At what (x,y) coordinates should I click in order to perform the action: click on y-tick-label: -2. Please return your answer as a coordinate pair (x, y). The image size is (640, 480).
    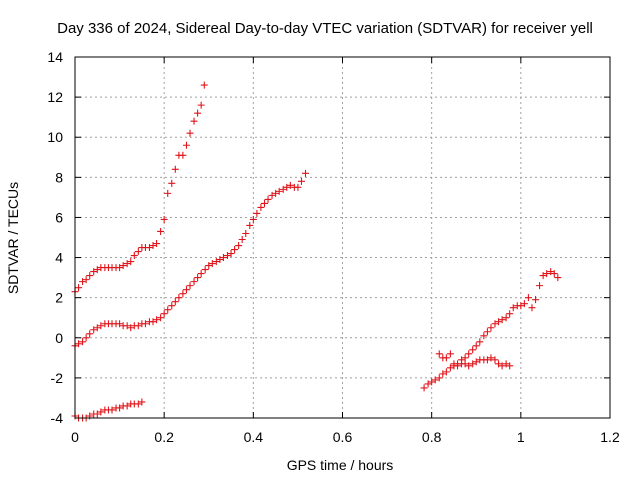
    Looking at the image, I should click on (57, 378).